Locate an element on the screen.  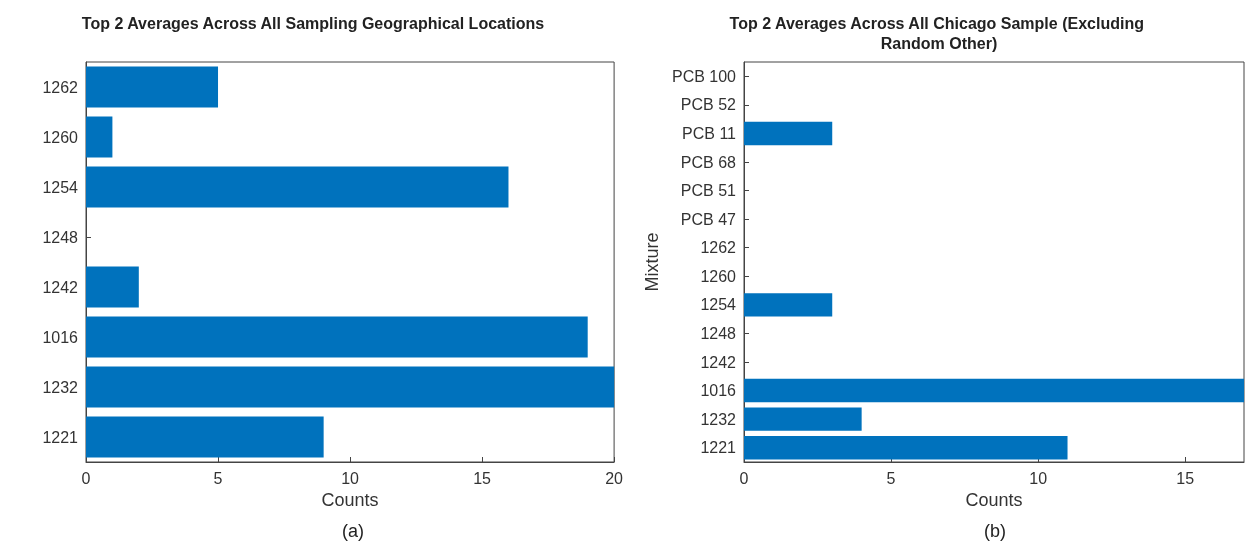
x-tick-label: 20 is located at coordinates (614, 478).